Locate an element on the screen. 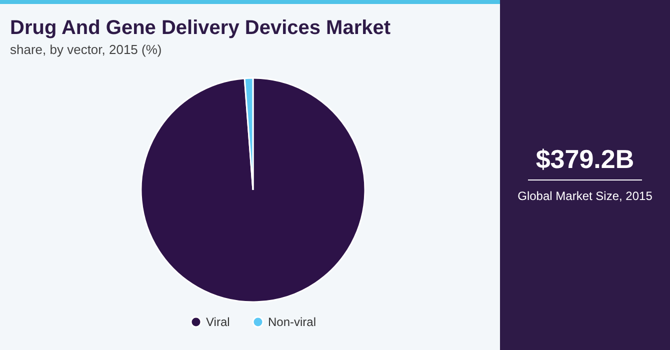 Image resolution: width=670 pixels, height=350 pixels. legend-label: Viral is located at coordinates (218, 322).